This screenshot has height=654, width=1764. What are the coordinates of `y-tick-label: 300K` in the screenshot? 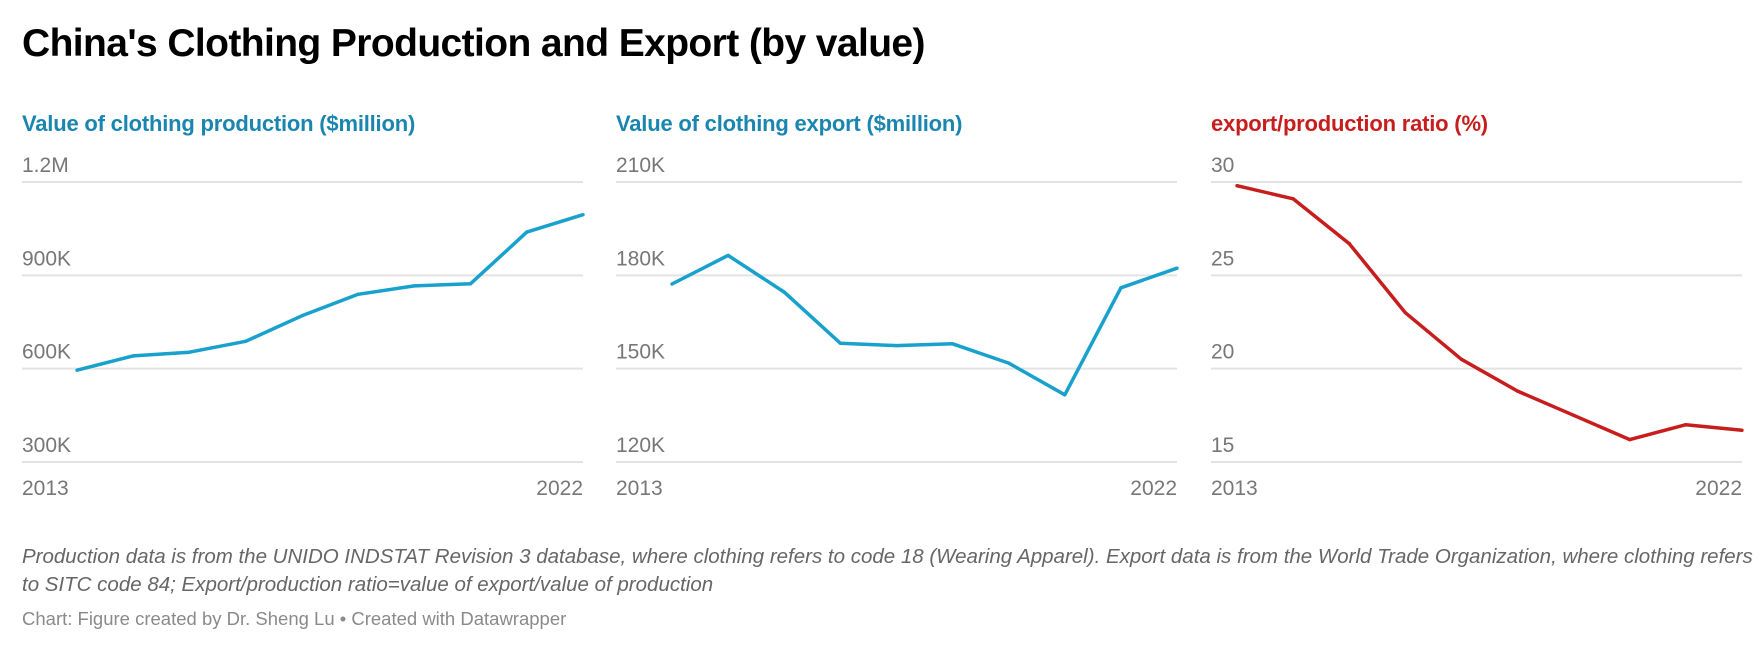 It's located at (46, 445).